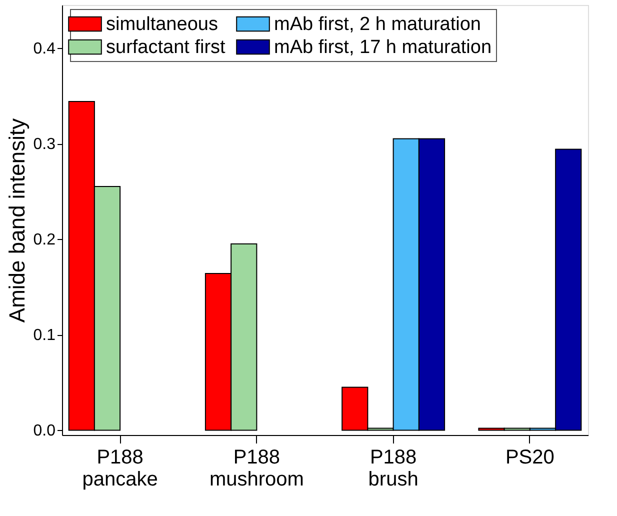 The width and height of the screenshot is (617, 516). I want to click on legend-label: simultaneous, so click(162, 24).